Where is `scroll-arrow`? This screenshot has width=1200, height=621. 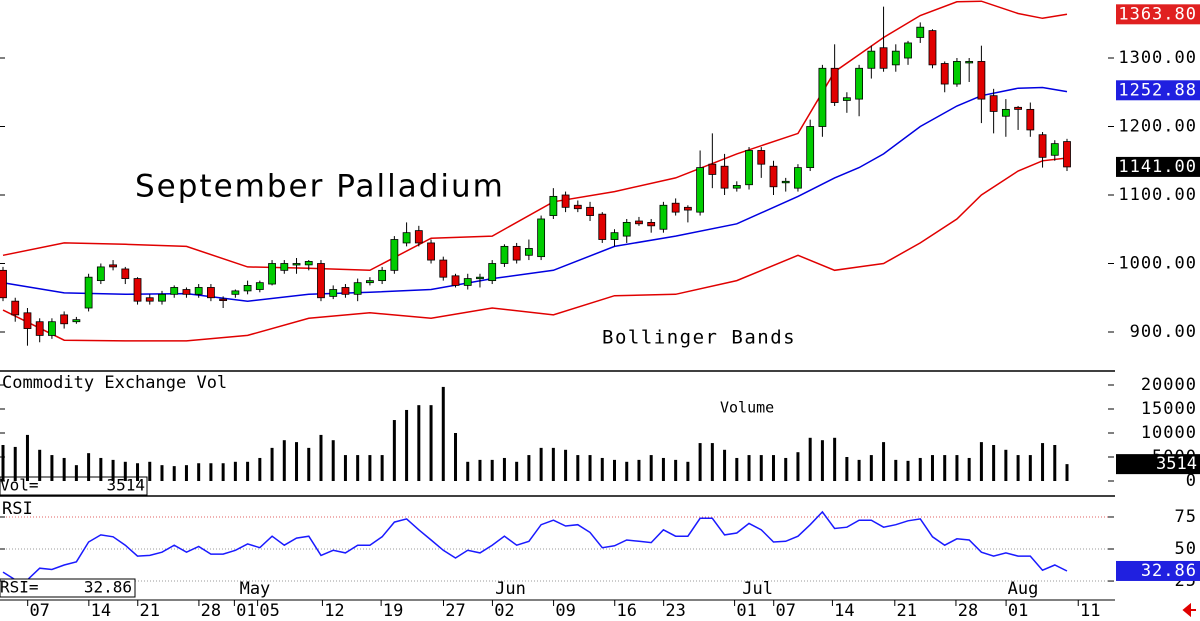
scroll-arrow is located at coordinates (1189, 610).